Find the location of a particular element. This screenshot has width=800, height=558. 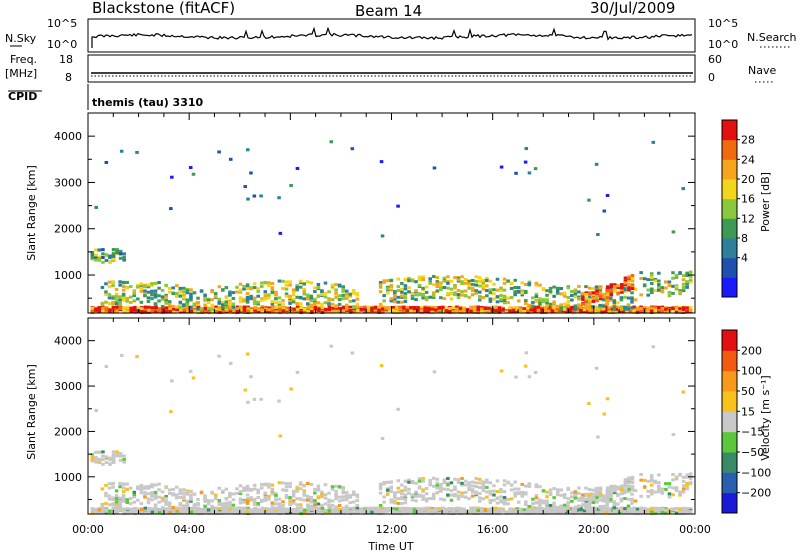

x-tick-label: 16:00 is located at coordinates (493, 529).